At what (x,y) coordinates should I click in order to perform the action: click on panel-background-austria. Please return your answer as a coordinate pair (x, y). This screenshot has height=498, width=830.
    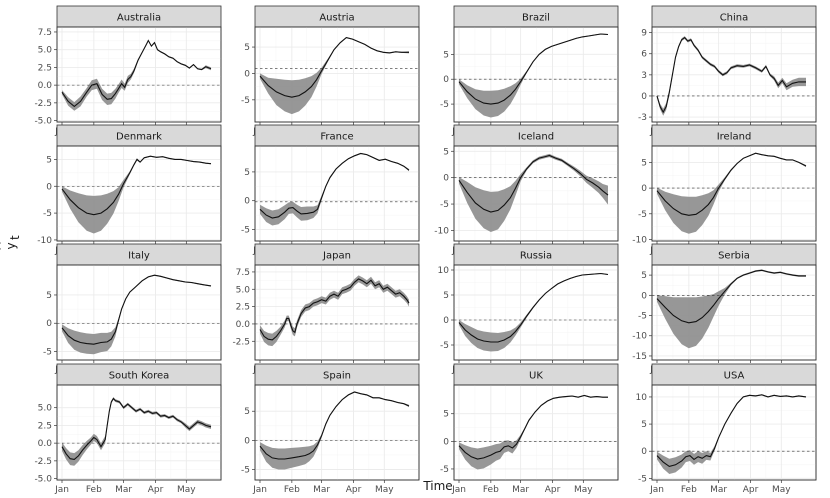
    Looking at the image, I should click on (337, 74).